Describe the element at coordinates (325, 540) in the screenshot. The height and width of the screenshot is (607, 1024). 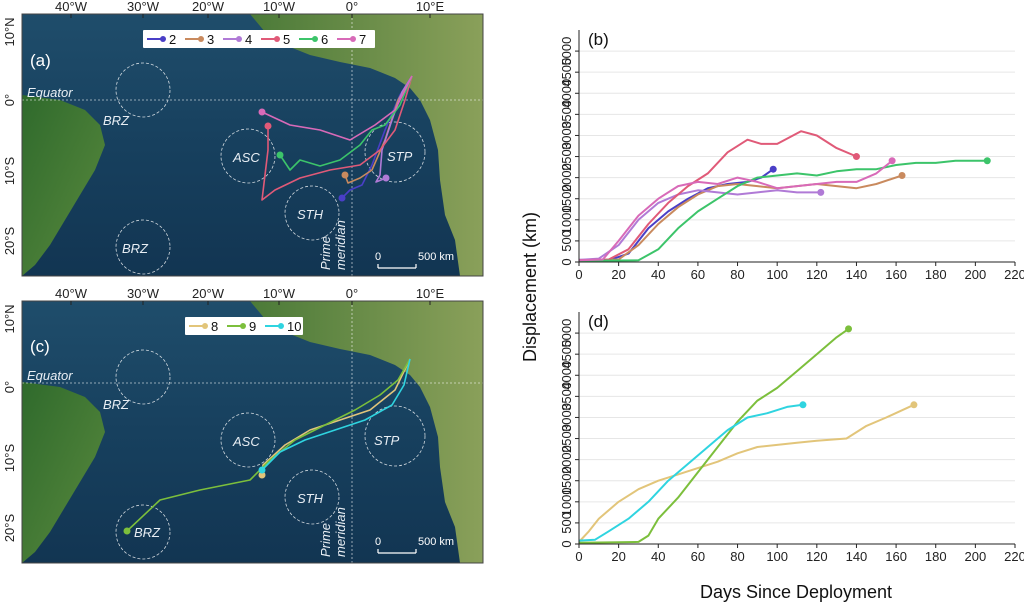
I see `prime-label: Prime` at that location.